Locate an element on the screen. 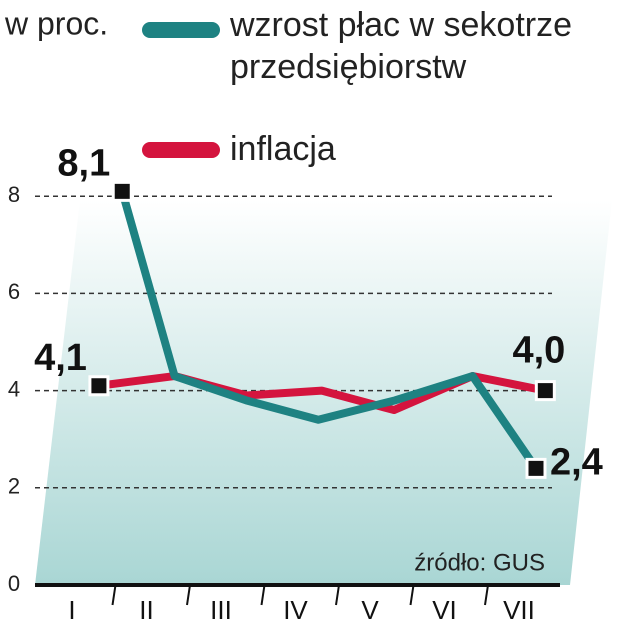 The image size is (637, 640). x-tick-label: III is located at coordinates (221, 610).